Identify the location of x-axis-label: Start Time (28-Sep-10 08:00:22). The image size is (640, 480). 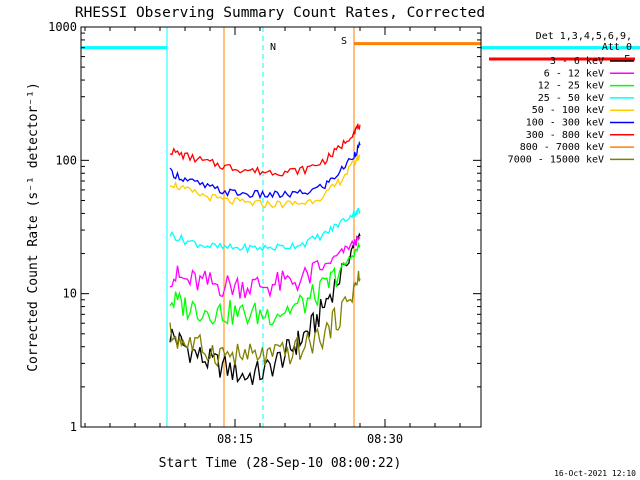
(280, 463).